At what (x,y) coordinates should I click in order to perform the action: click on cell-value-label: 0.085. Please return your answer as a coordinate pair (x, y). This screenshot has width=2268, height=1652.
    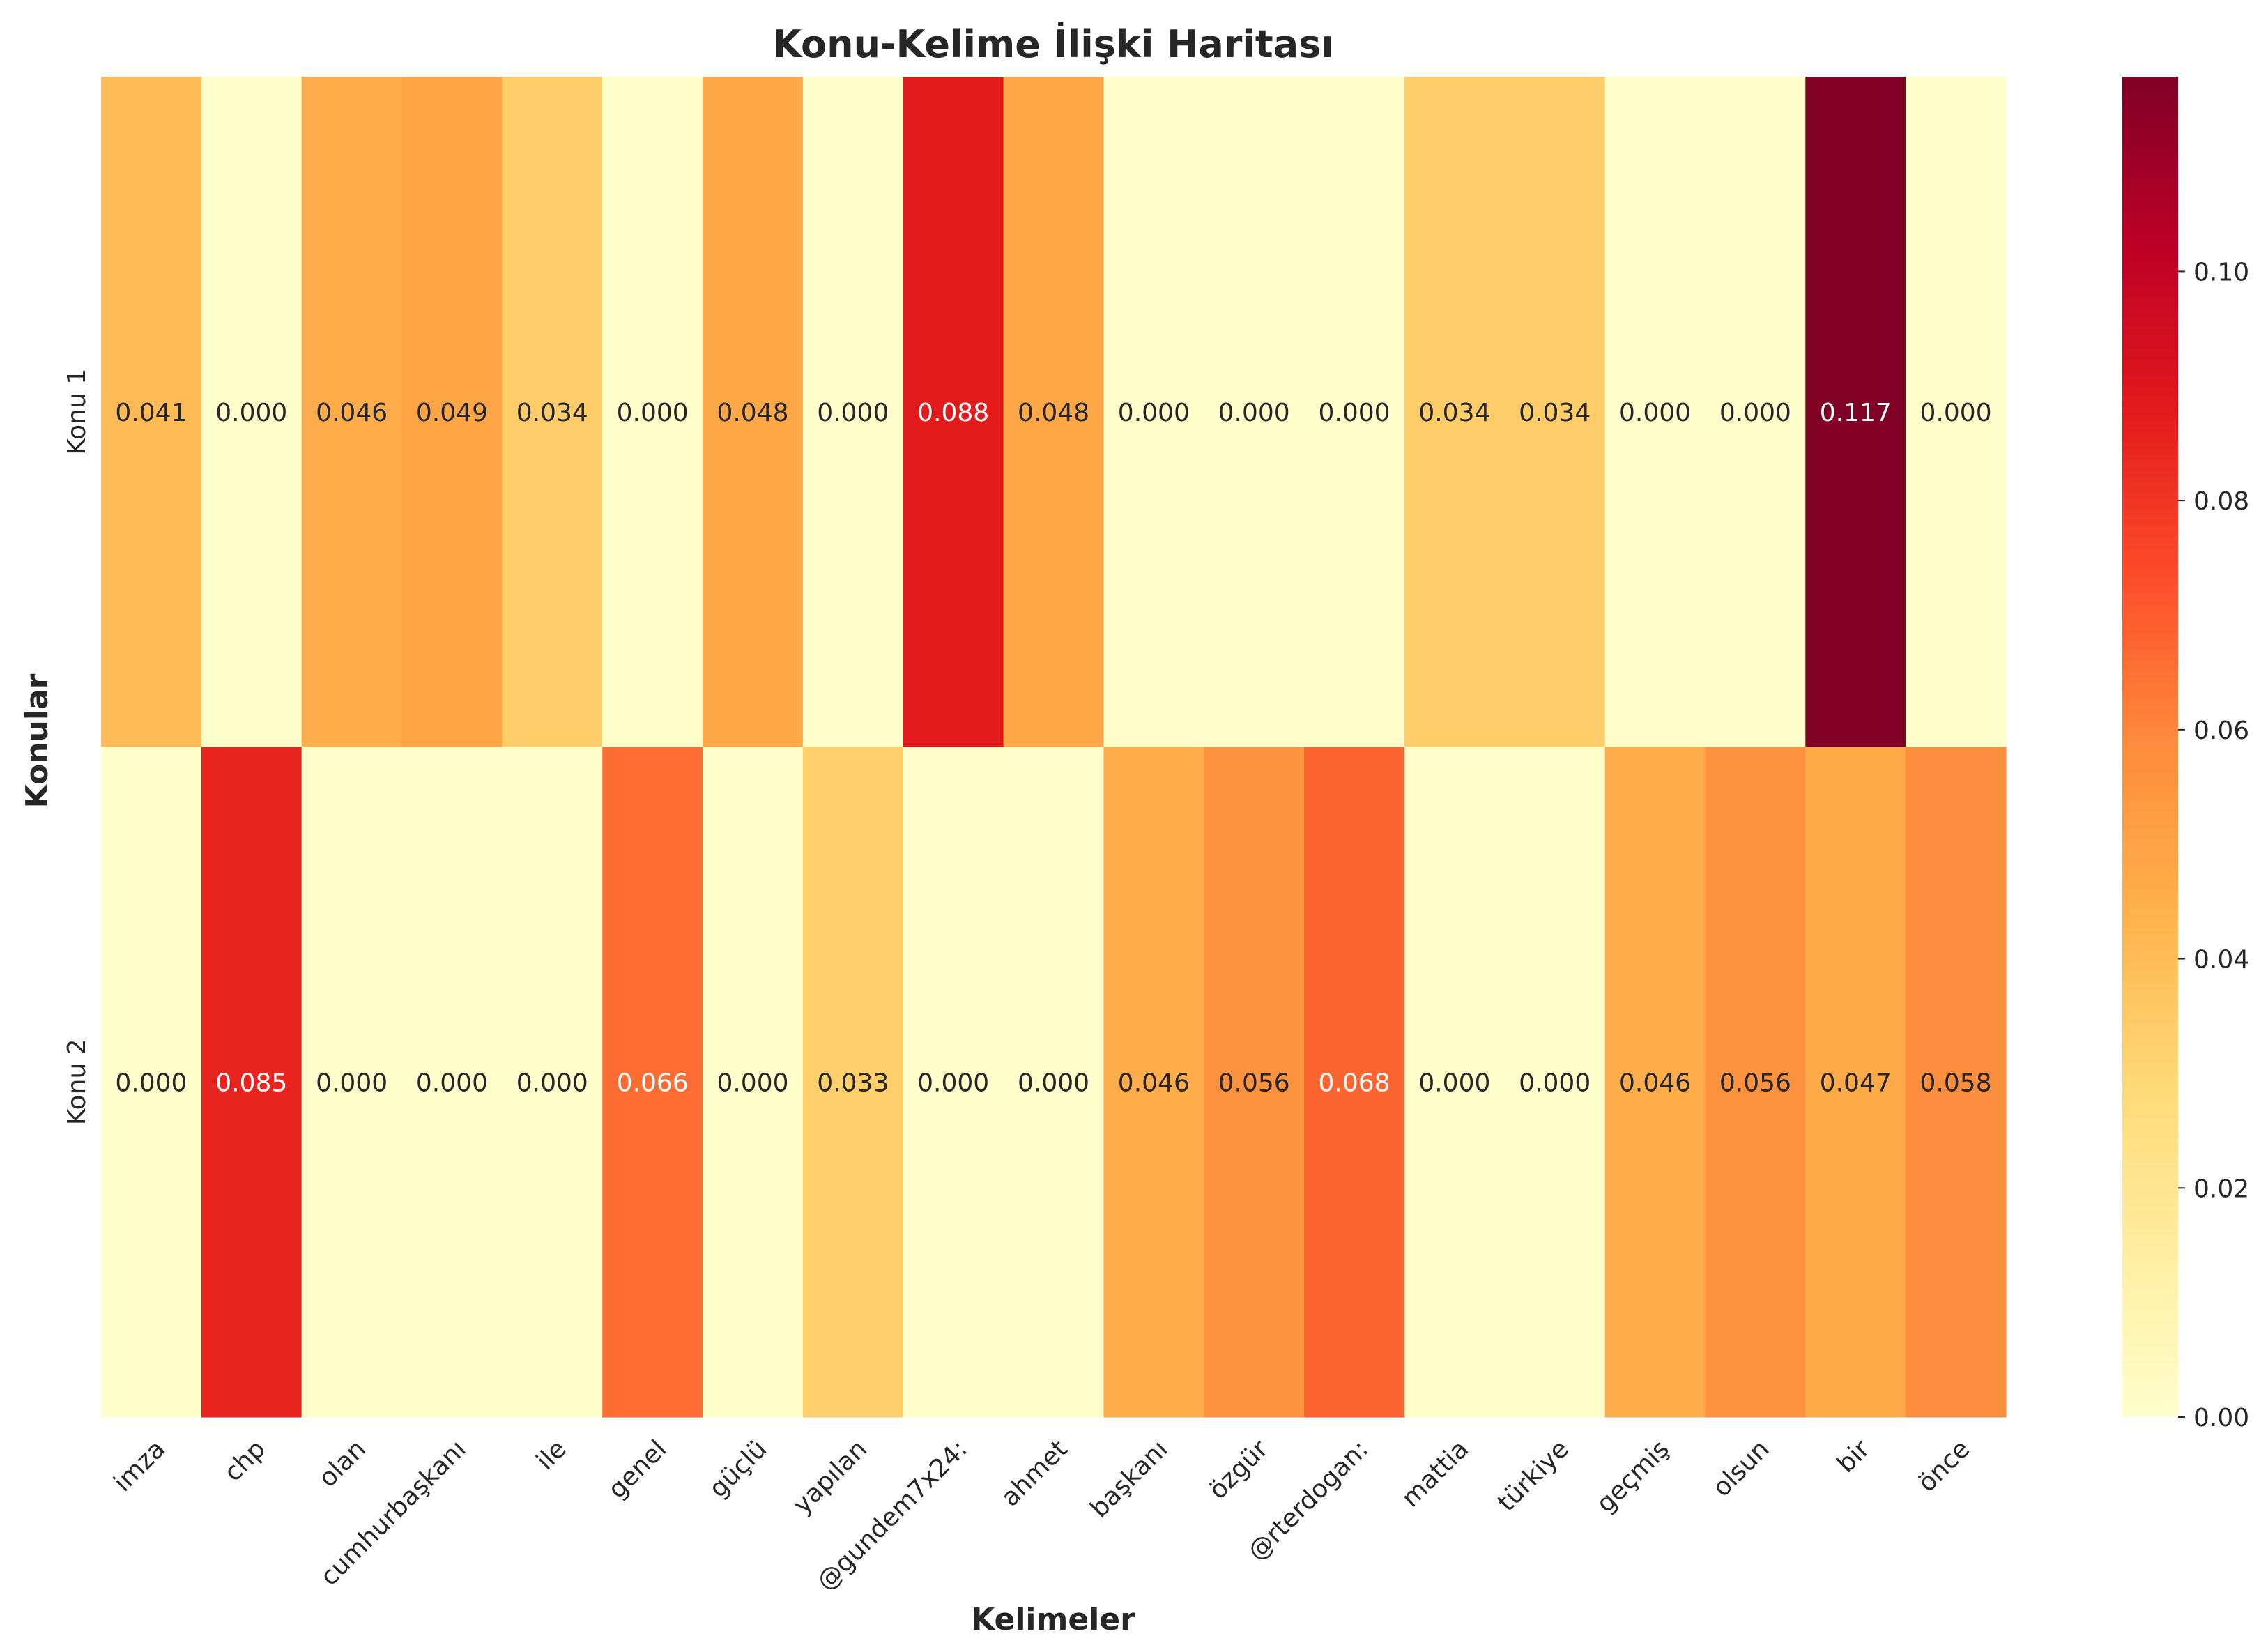
    Looking at the image, I should click on (251, 1083).